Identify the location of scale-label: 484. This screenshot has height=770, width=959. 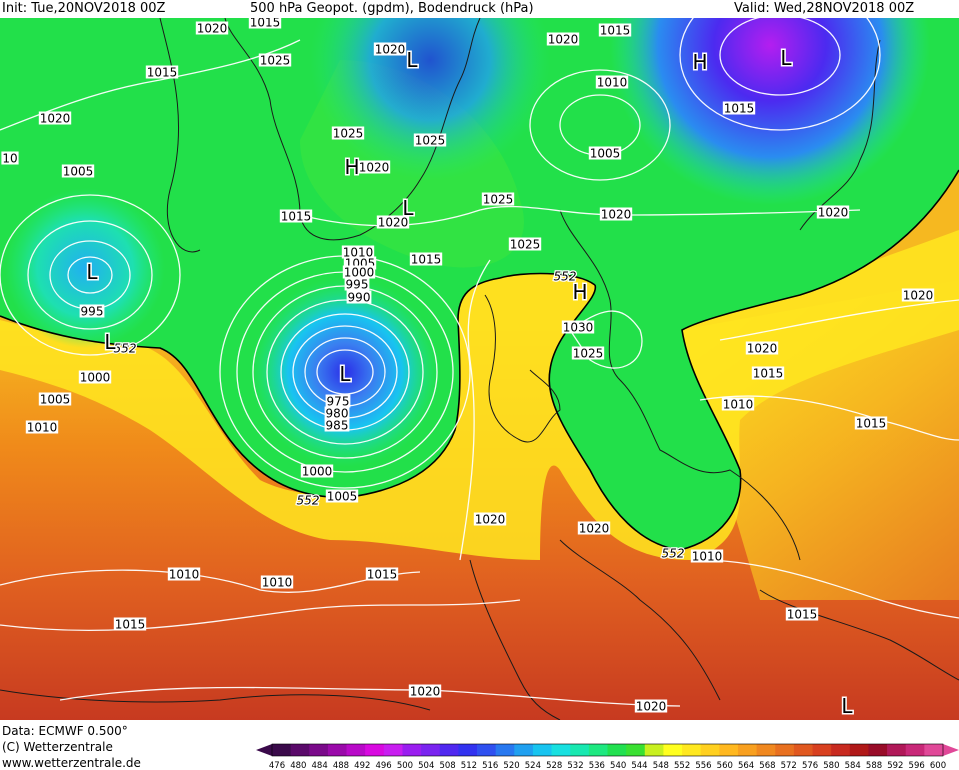
(320, 765).